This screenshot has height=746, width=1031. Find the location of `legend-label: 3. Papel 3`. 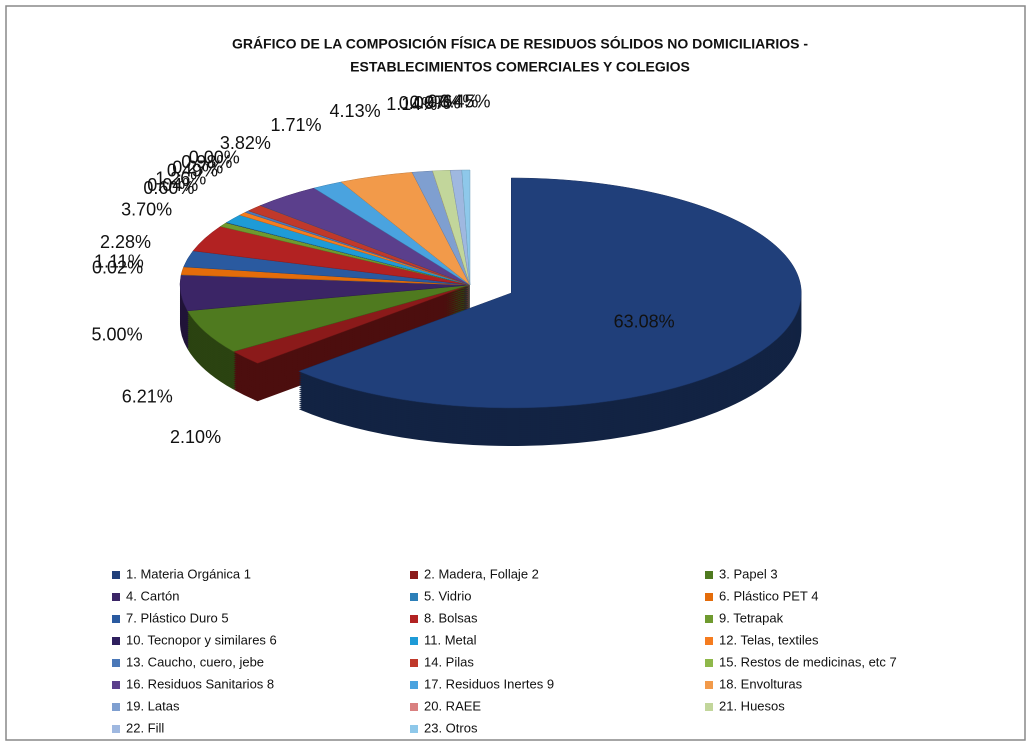

legend-label: 3. Papel 3 is located at coordinates (748, 573).